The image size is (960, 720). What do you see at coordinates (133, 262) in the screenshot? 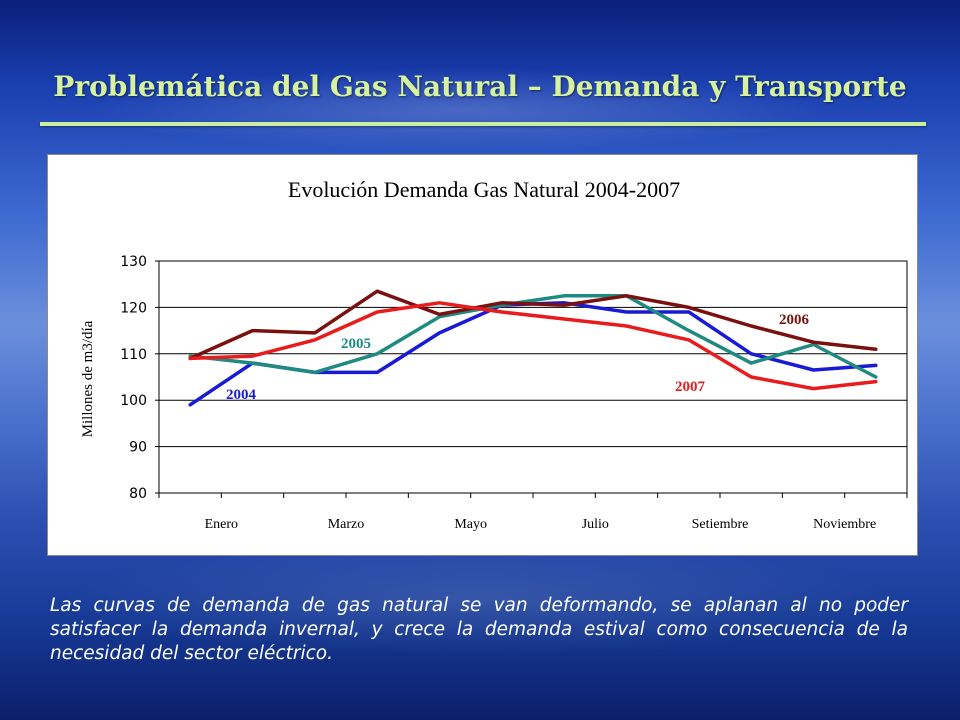
I see `y-tick-label: 130` at bounding box center [133, 262].